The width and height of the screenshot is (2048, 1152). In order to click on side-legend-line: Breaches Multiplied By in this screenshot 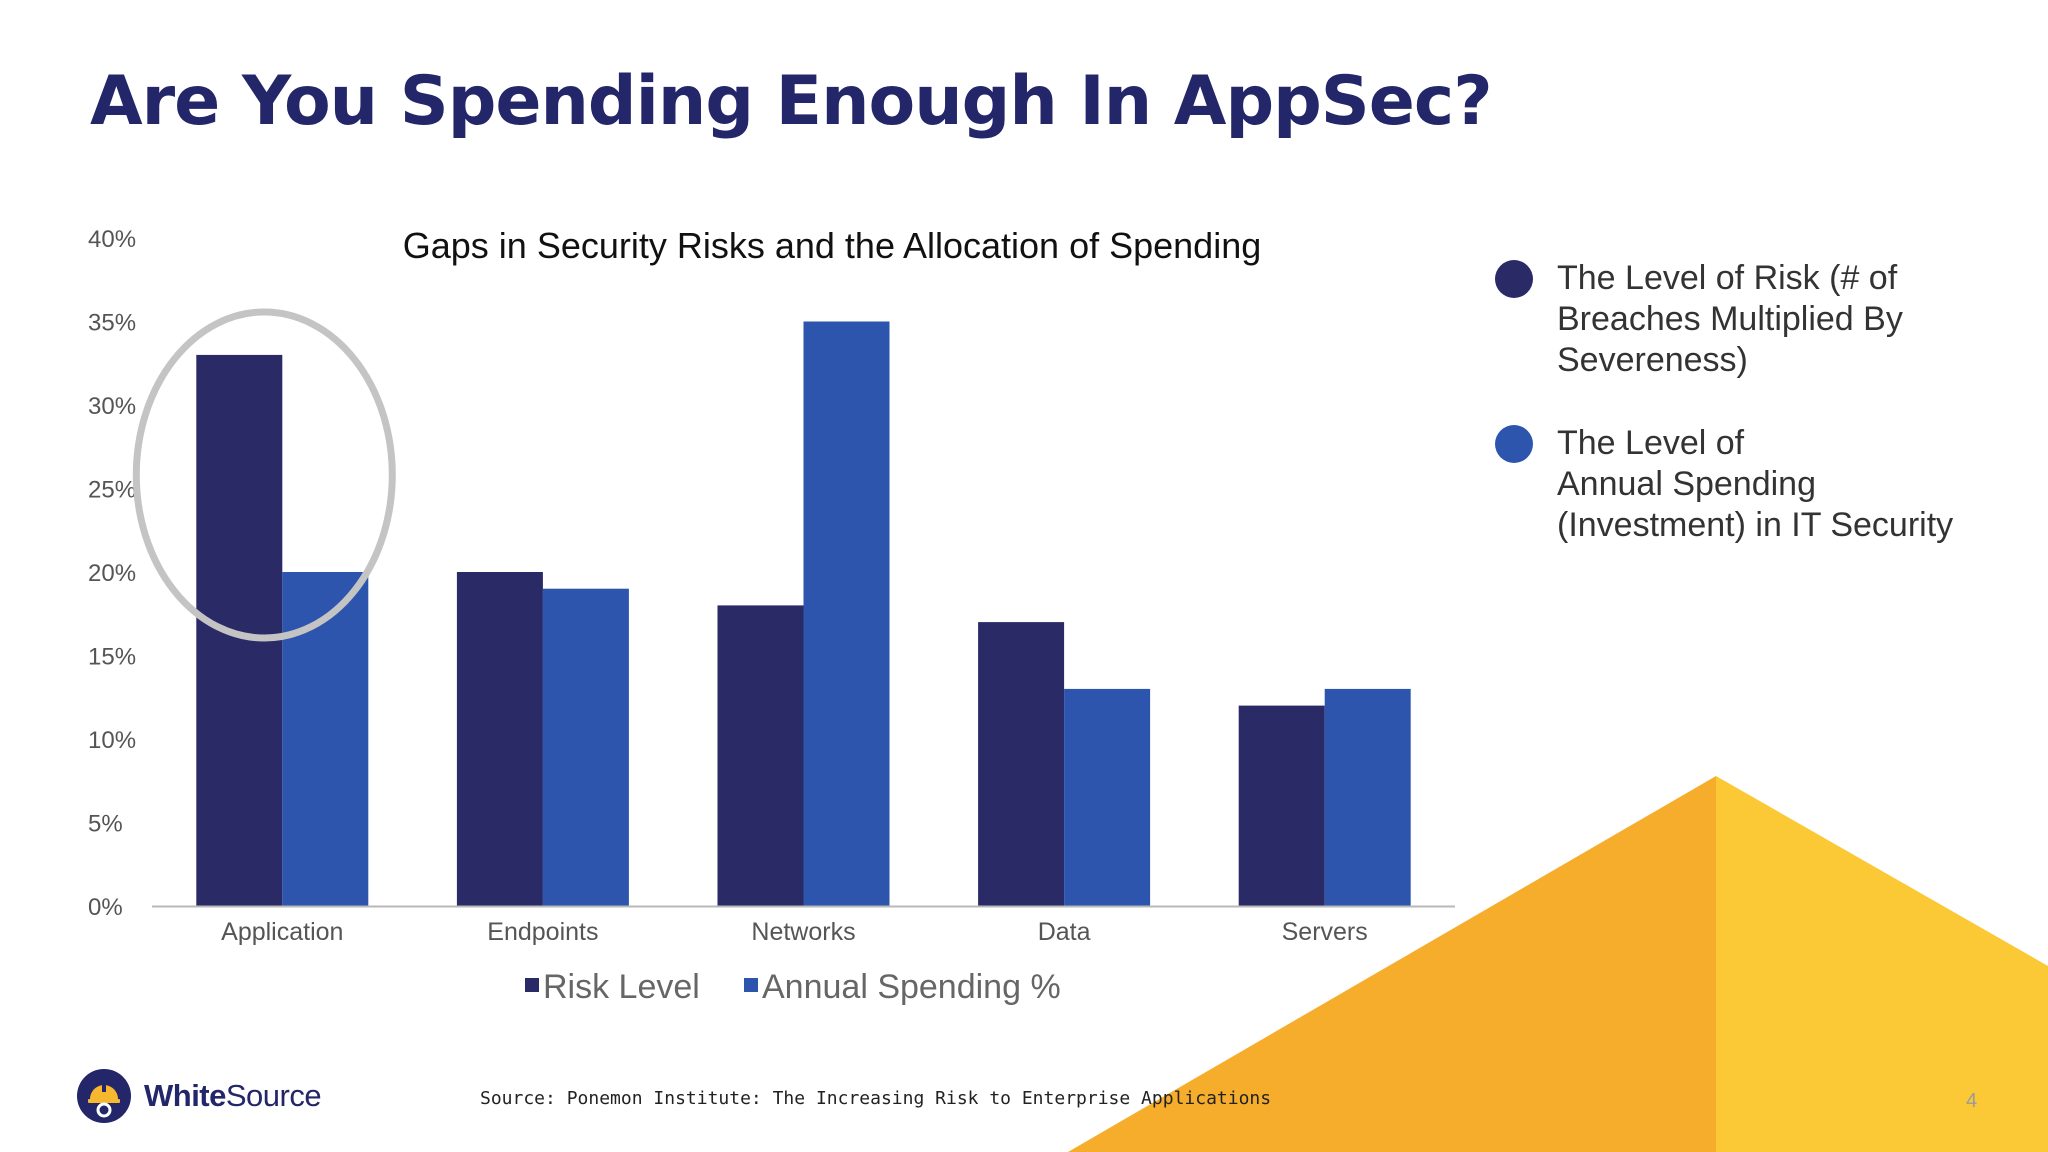, I will do `click(1730, 319)`.